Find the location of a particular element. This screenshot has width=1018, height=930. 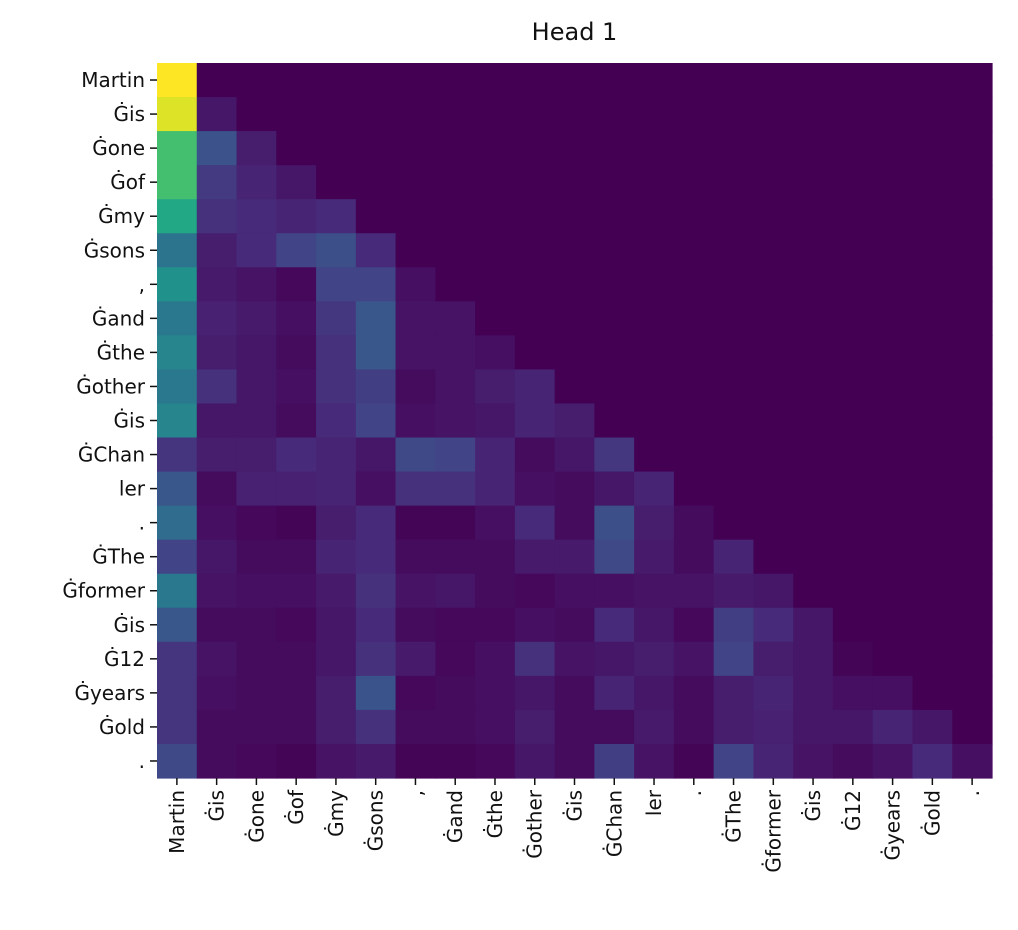

x-tick-label: Ġformer is located at coordinates (773, 830).